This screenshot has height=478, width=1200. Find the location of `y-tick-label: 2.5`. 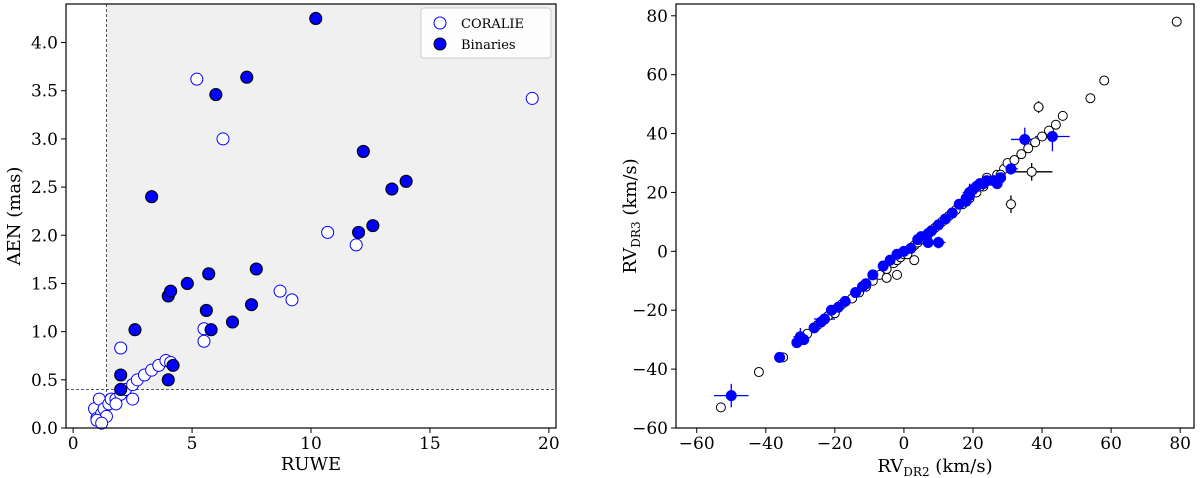

y-tick-label: 2.5 is located at coordinates (44, 188).